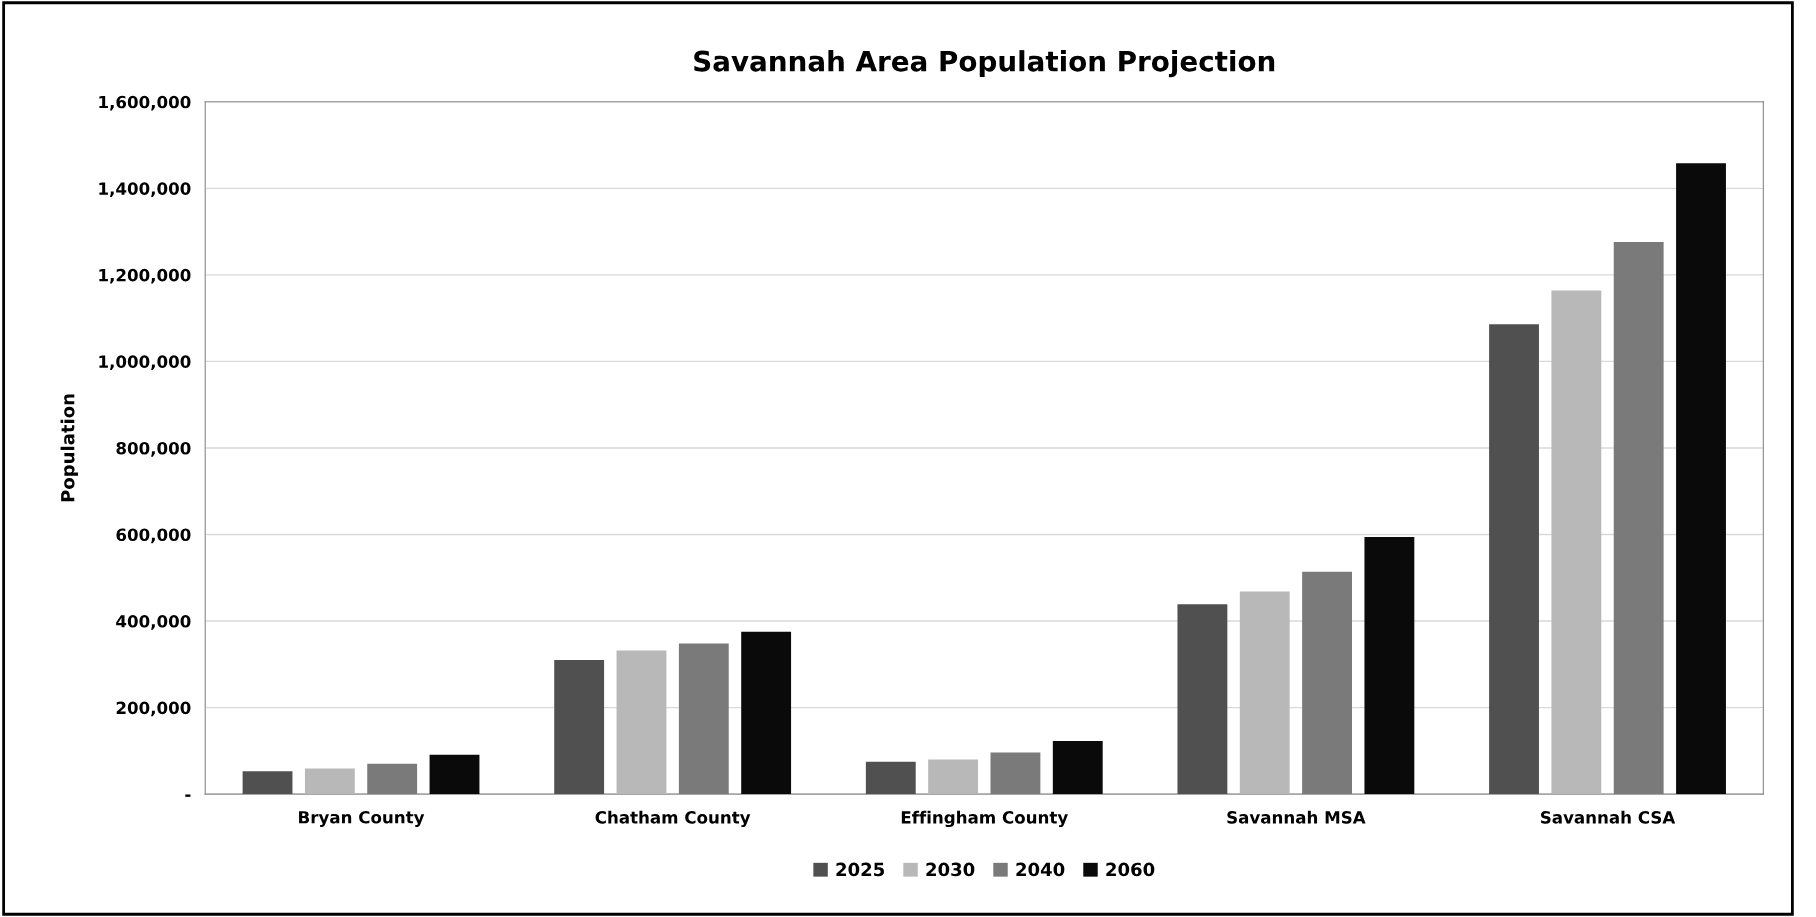 This screenshot has height=917, width=1816. What do you see at coordinates (145, 276) in the screenshot?
I see `y-tick-label: 1,200,000` at bounding box center [145, 276].